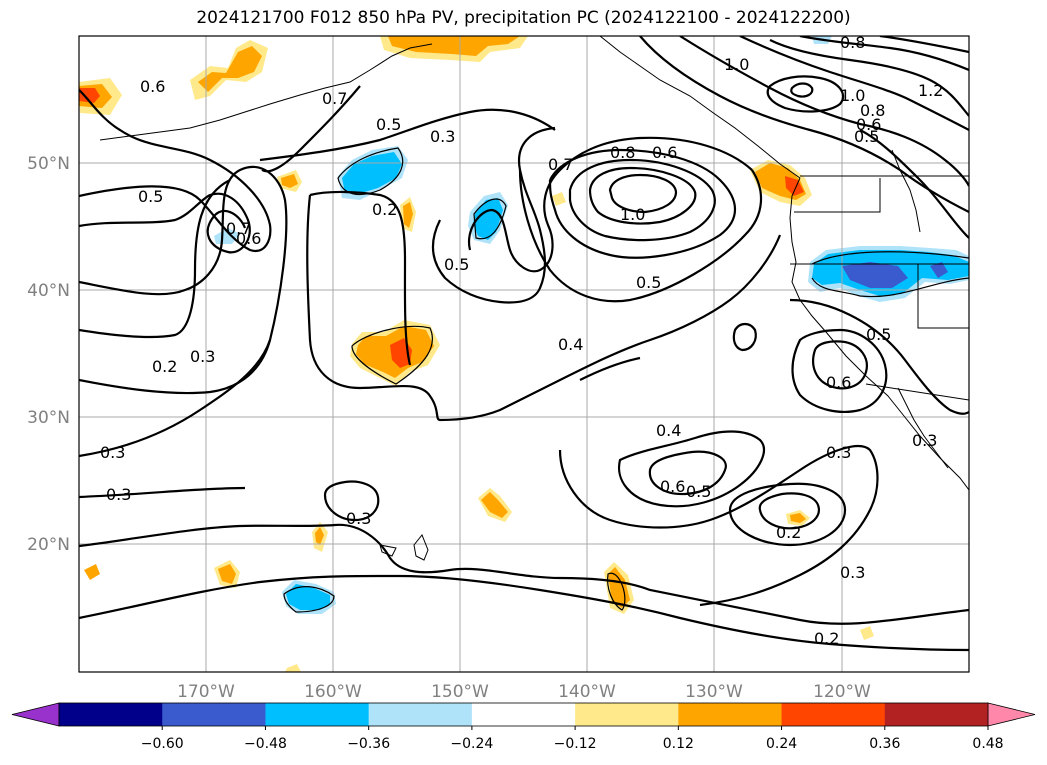 Image resolution: width=1047 pixels, height=765 pixels. I want to click on colorbar-tick-label: −0.36, so click(368, 744).